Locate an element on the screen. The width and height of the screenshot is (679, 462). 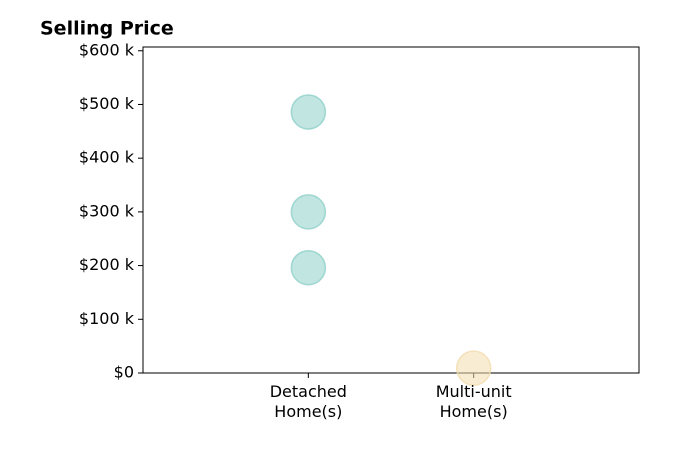
y-tick-label: $0 is located at coordinates (124, 372).